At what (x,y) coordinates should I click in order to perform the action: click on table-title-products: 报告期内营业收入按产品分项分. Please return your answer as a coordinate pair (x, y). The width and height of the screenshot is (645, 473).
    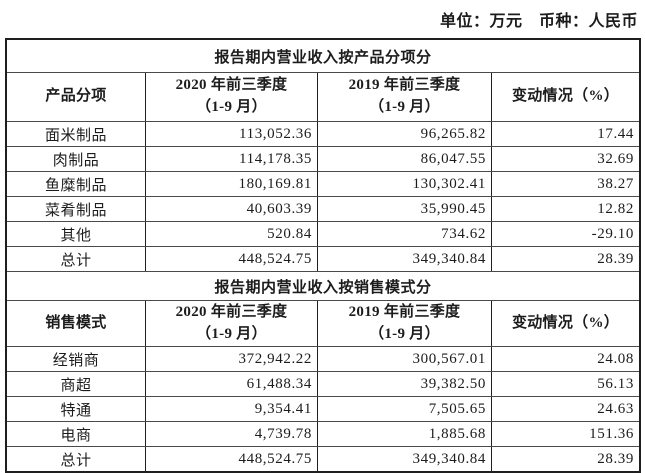
    Looking at the image, I should click on (323, 57).